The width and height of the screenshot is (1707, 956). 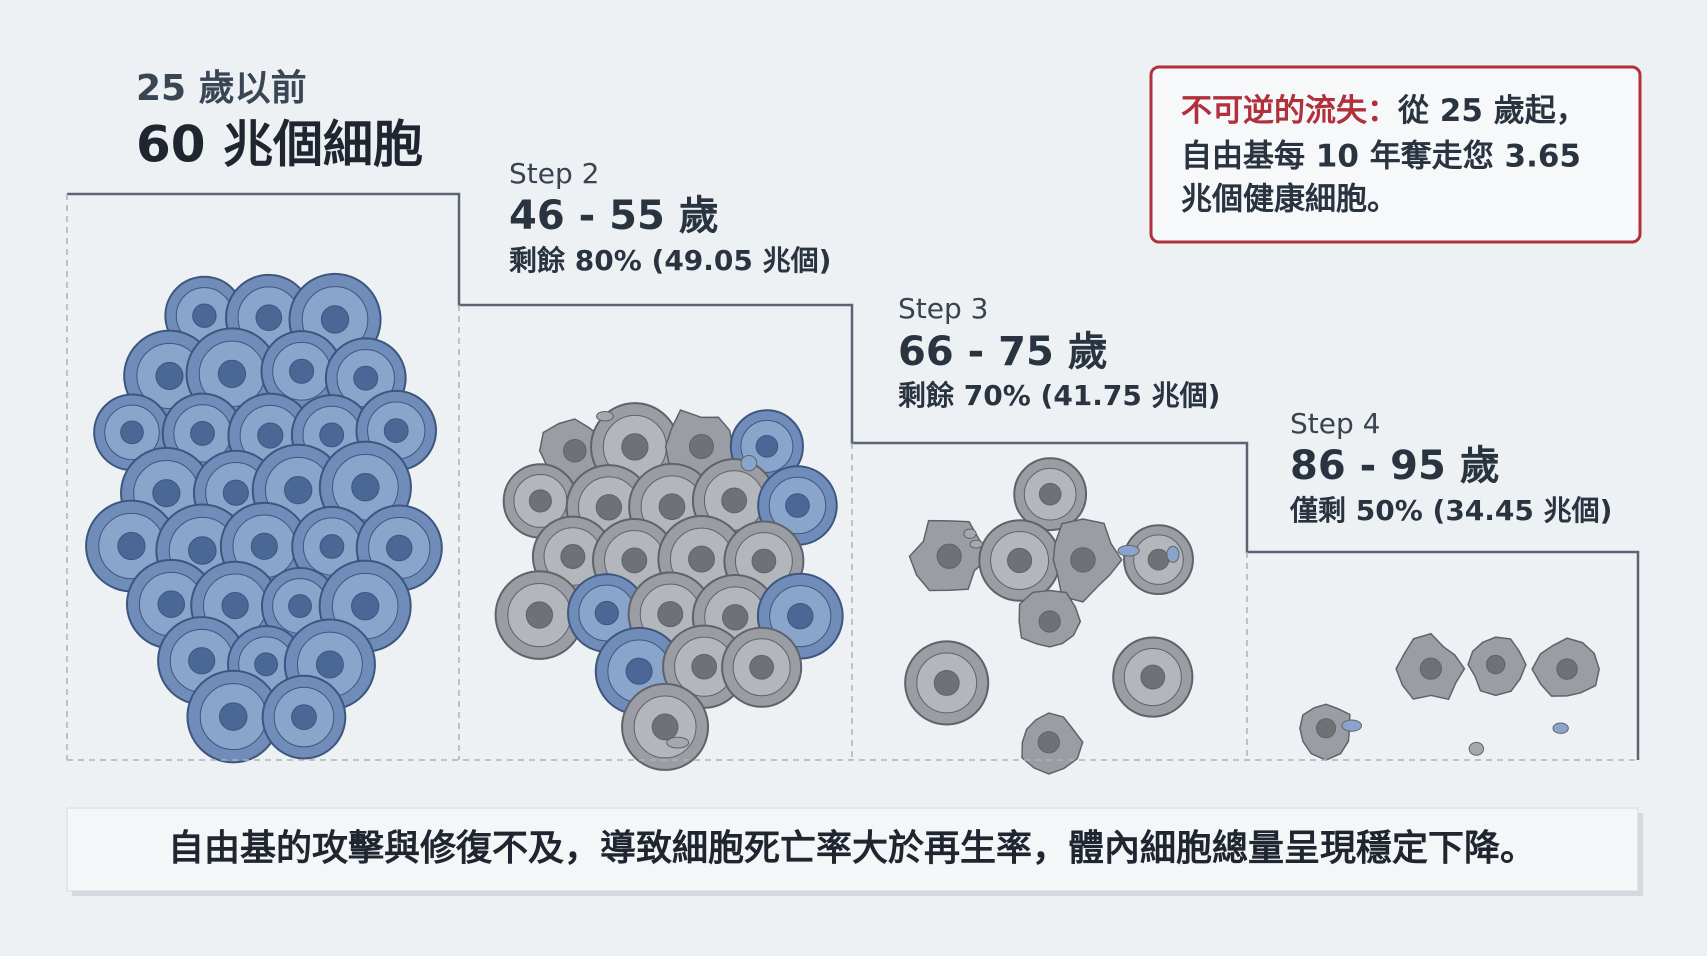 What do you see at coordinates (1289, 111) in the screenshot?
I see `callout-highlight: 不可逆的流失：` at bounding box center [1289, 111].